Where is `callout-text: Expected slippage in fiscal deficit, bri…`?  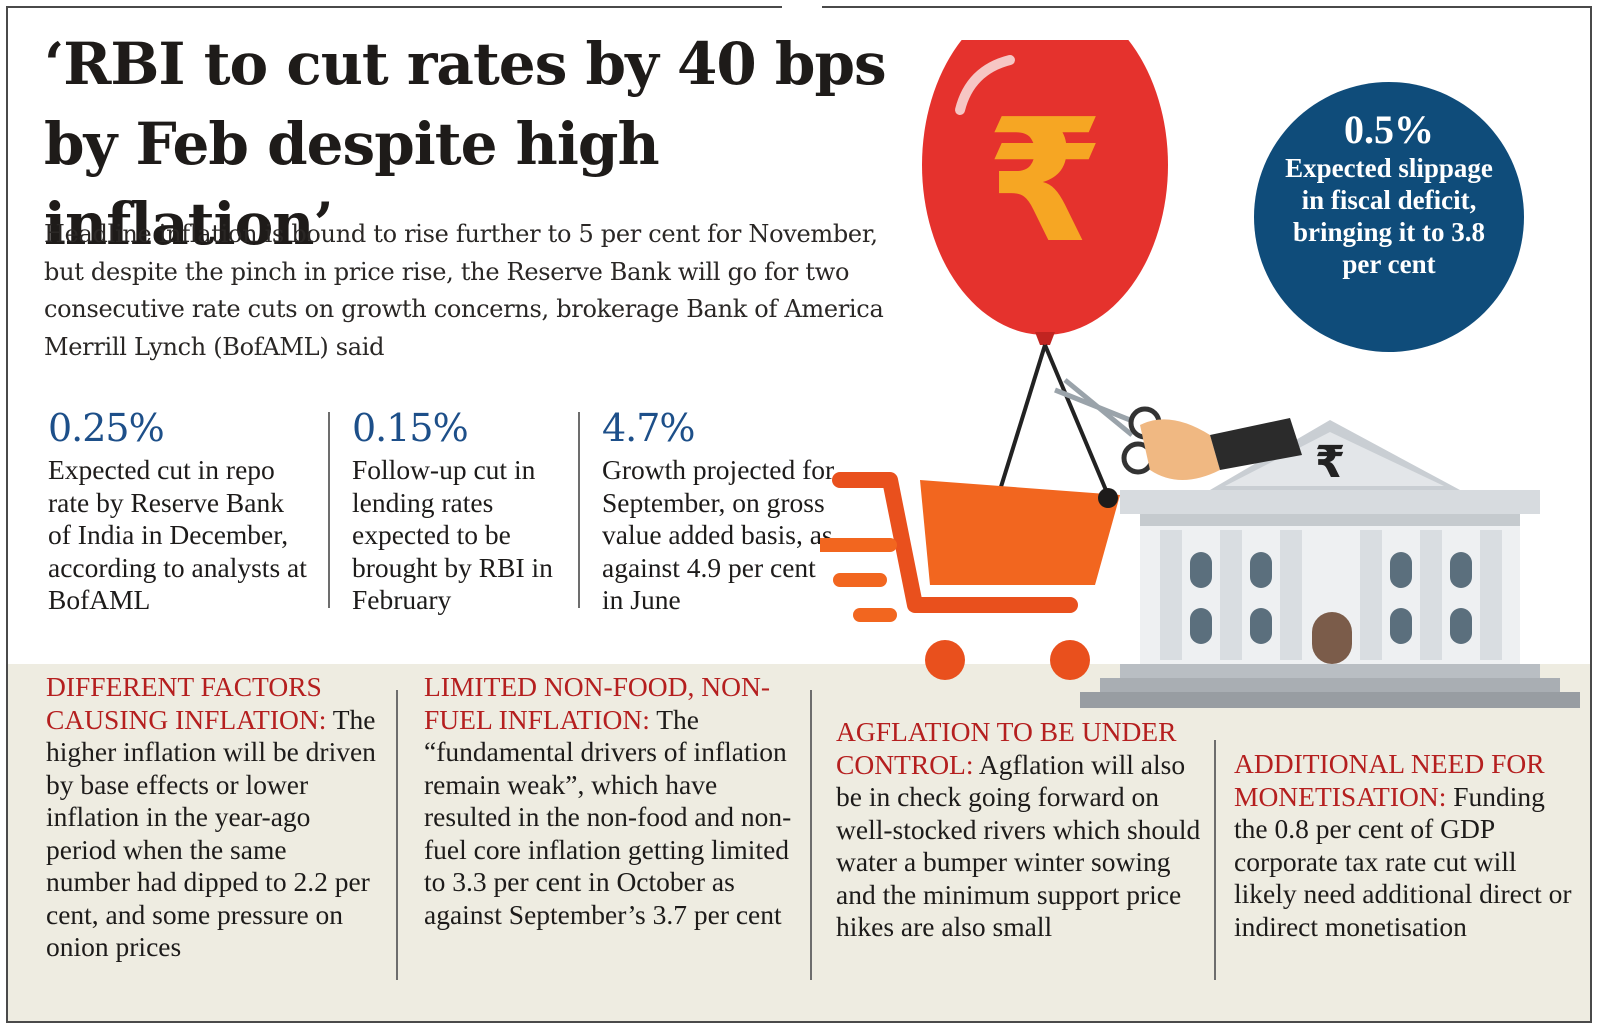
callout-text: Expected slippage in fiscal deficit, bri… is located at coordinates (1389, 216).